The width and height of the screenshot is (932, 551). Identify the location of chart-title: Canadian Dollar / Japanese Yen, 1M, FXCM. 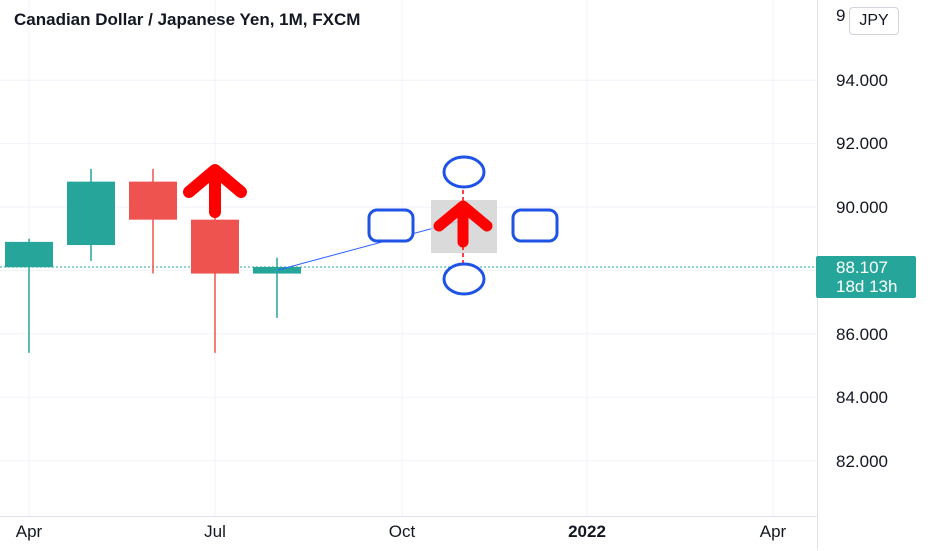
(187, 19).